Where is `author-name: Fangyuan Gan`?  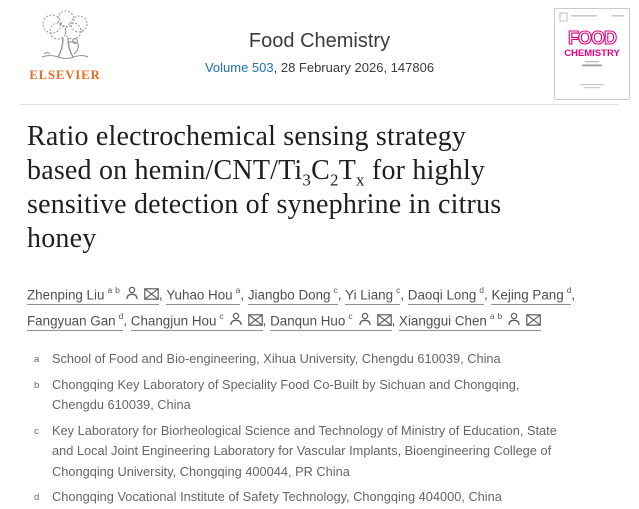
author-name: Fangyuan Gan is located at coordinates (71, 320).